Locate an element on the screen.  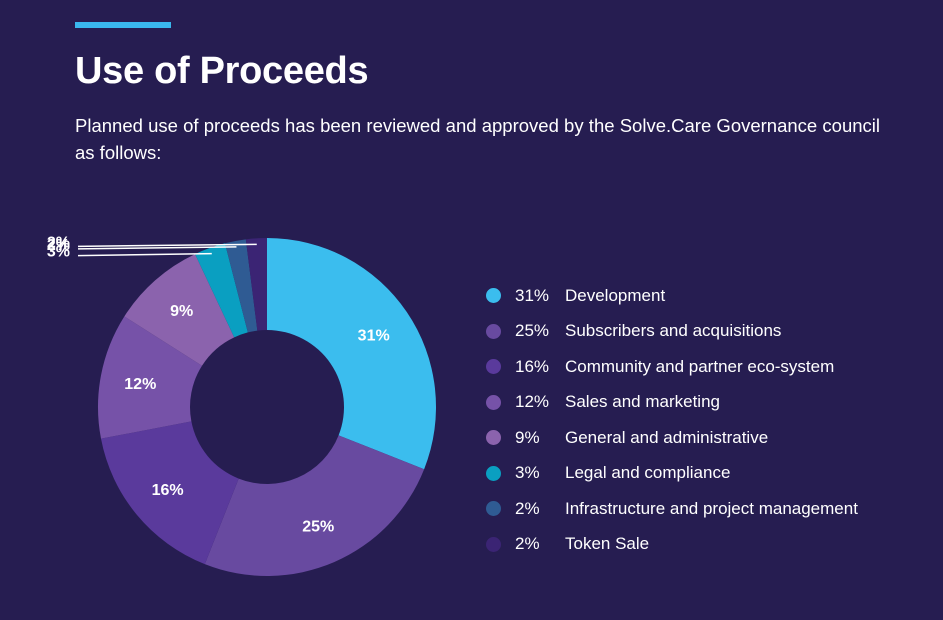
slice-value-label: 3% is located at coordinates (58, 252).